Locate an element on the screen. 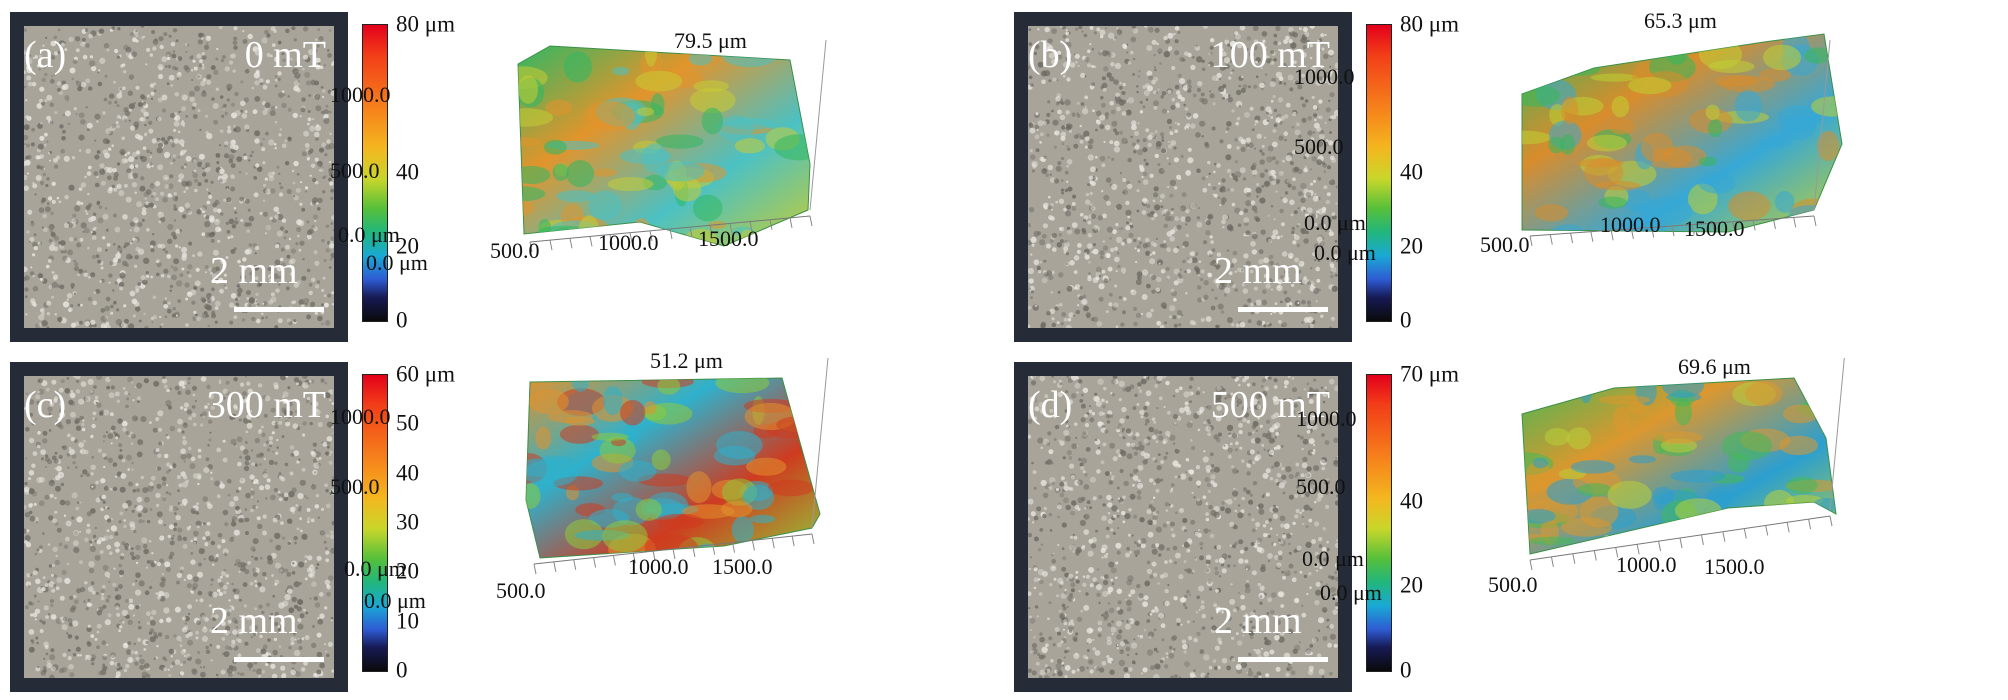  sample-photo: (a) 0 mT 2 mm is located at coordinates (179, 177).